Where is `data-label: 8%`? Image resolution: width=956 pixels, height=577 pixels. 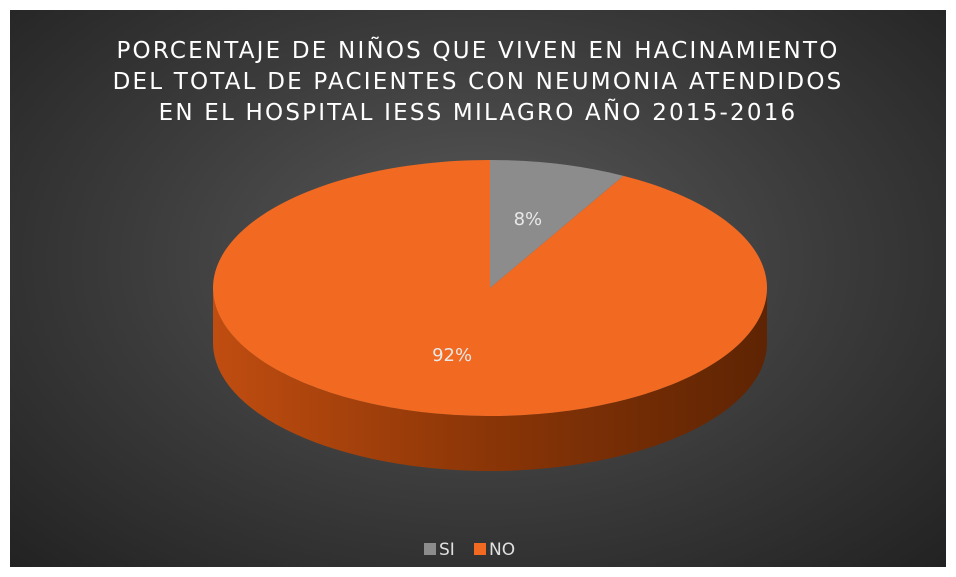
data-label: 8% is located at coordinates (528, 219).